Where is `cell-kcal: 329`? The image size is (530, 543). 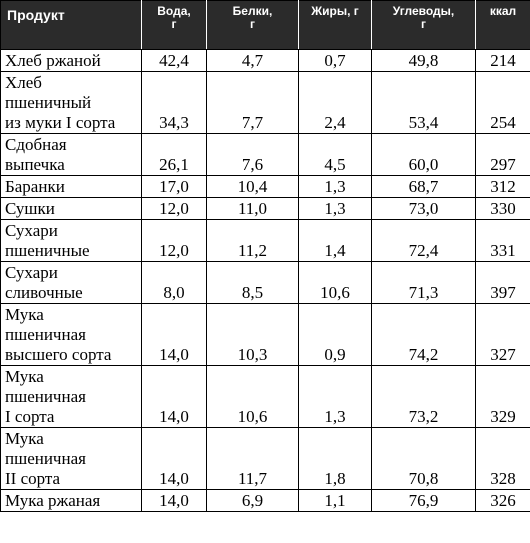
cell-kcal: 329 is located at coordinates (502, 396).